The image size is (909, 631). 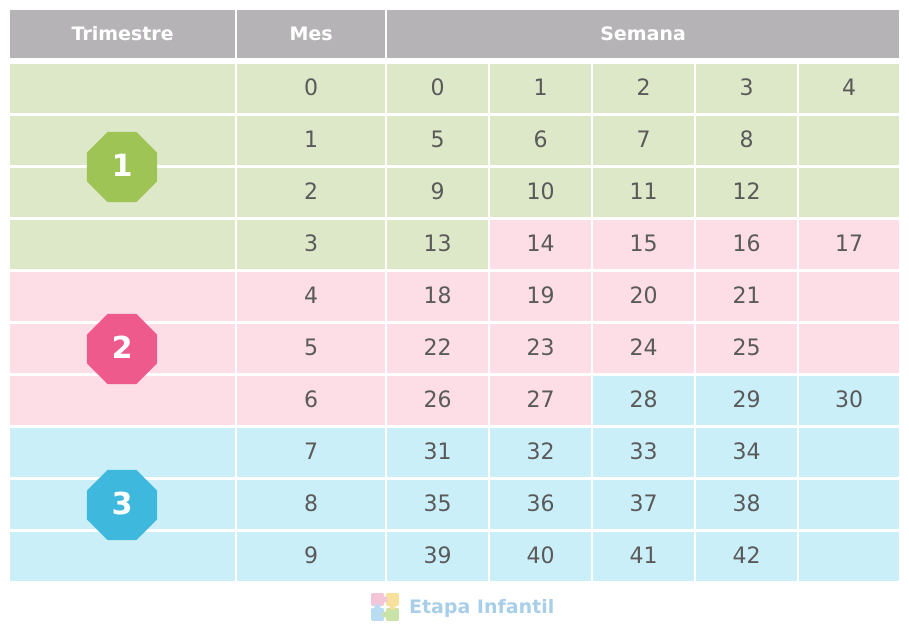 What do you see at coordinates (482, 607) in the screenshot?
I see `brand-name: Etapa Infantil` at bounding box center [482, 607].